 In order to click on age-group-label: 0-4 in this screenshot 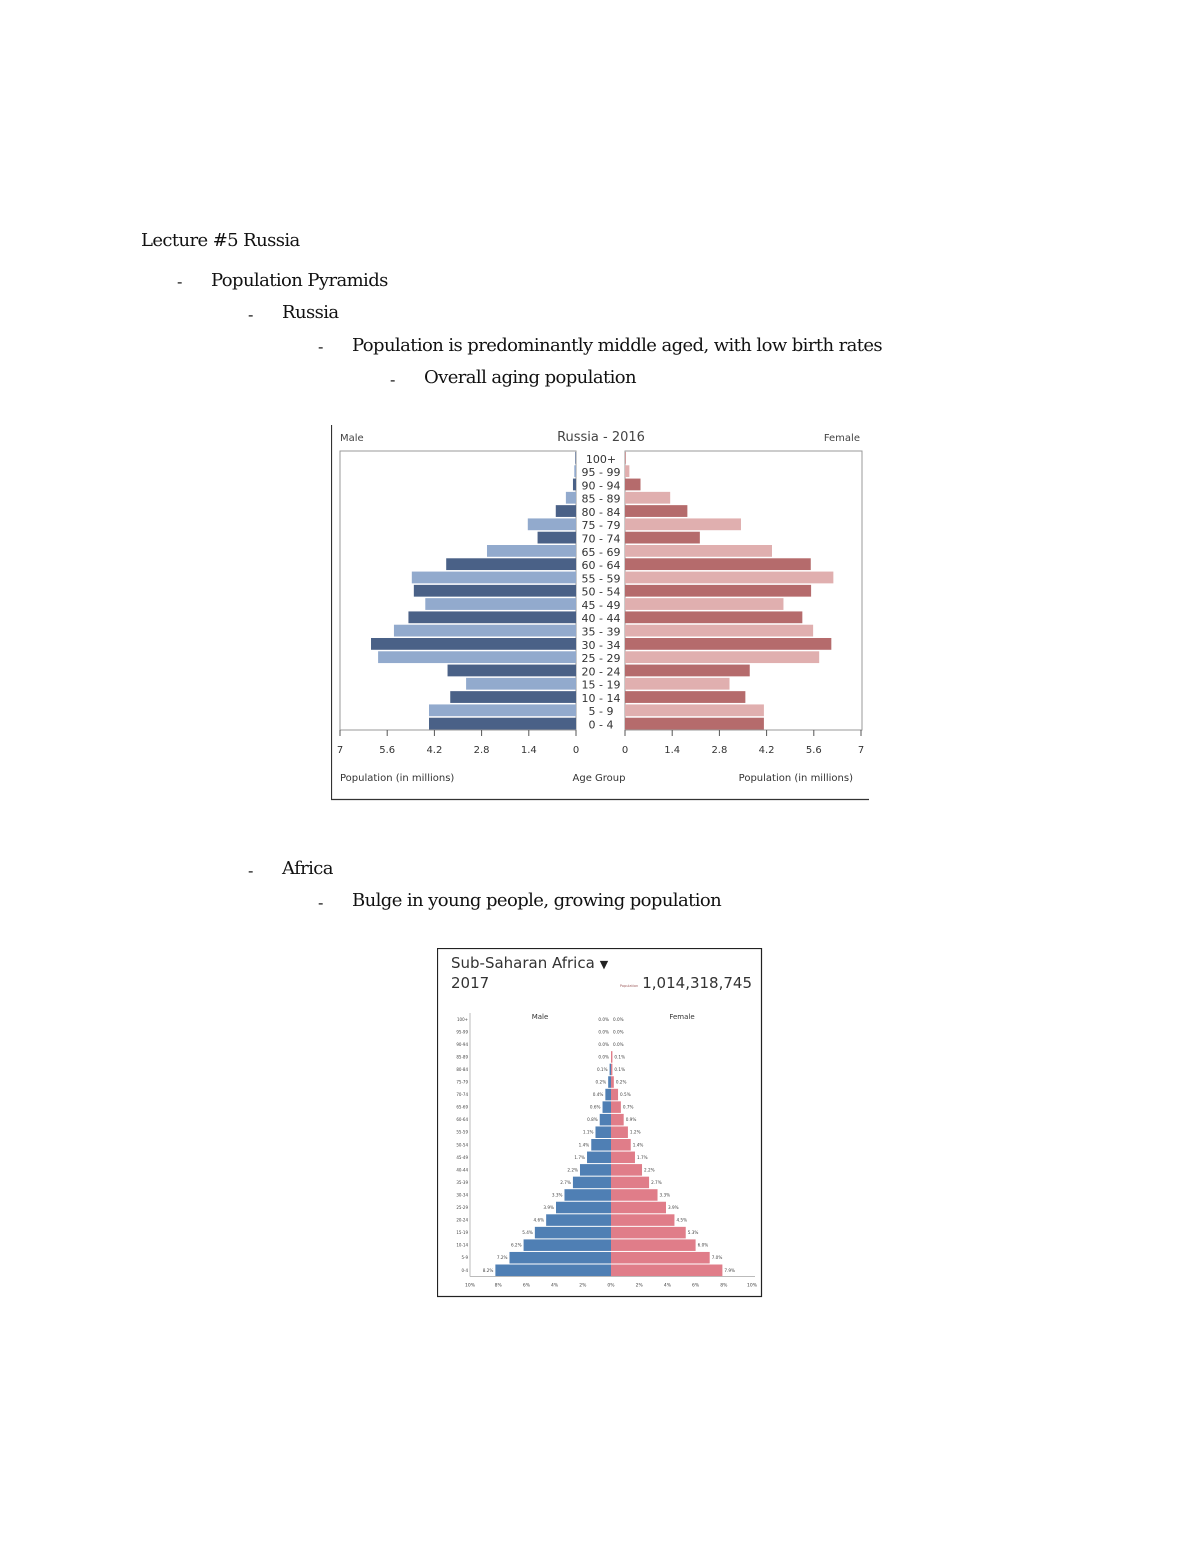, I will do `click(464, 1270)`.